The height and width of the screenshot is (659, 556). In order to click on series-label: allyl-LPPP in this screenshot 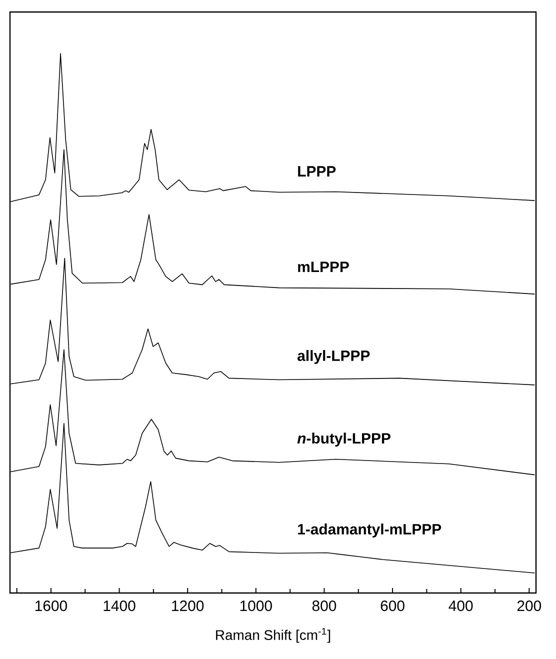, I will do `click(334, 357)`.